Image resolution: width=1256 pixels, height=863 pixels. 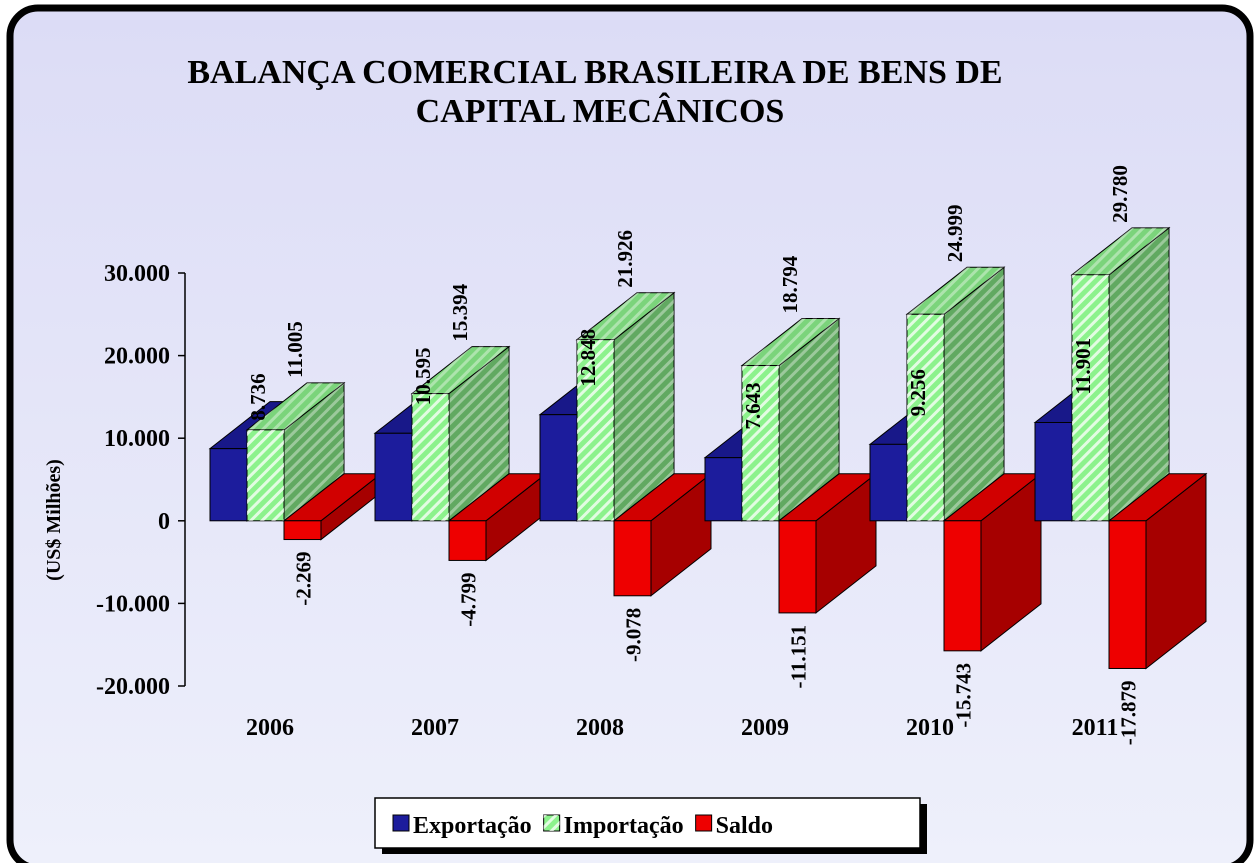 I want to click on x-tick-label: 2006, so click(x=270, y=728).